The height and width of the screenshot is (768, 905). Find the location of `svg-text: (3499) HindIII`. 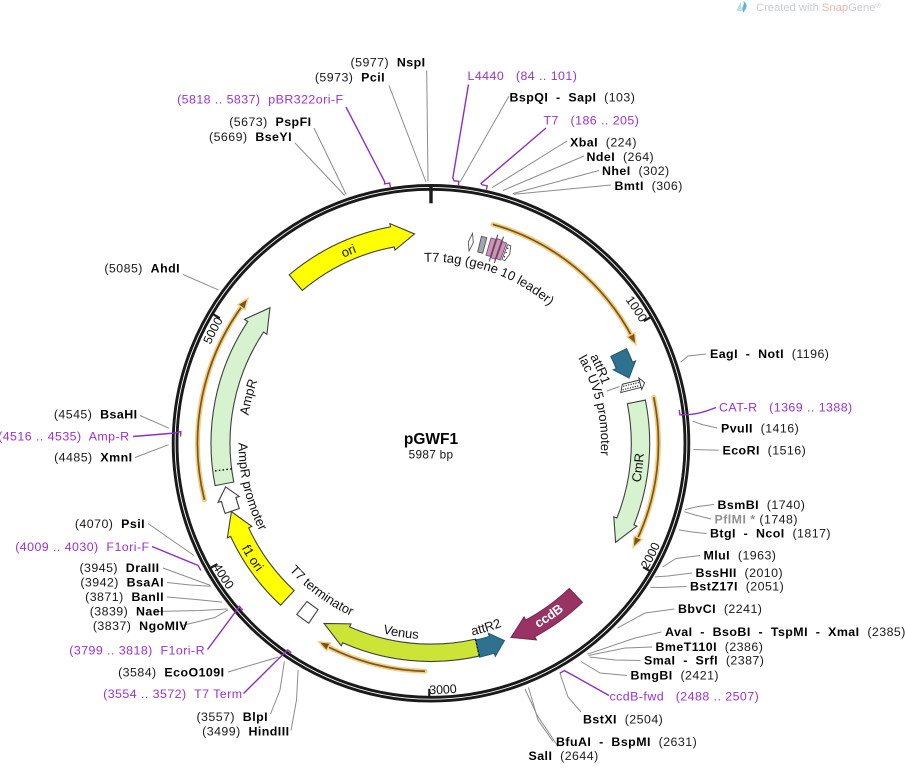

svg-text: (3499) HindIII is located at coordinates (245, 732).